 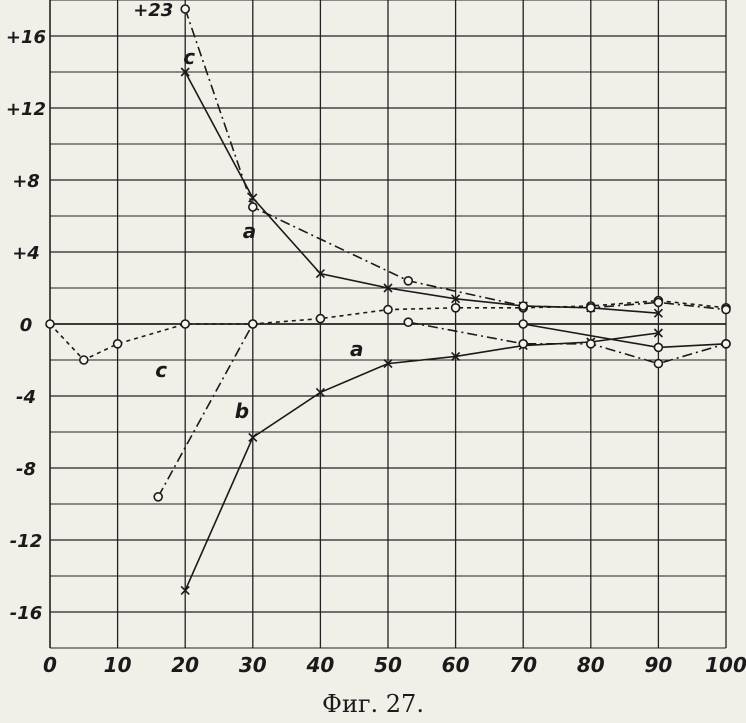 What do you see at coordinates (456, 665) in the screenshot?
I see `x-tick-label-60: 60` at bounding box center [456, 665].